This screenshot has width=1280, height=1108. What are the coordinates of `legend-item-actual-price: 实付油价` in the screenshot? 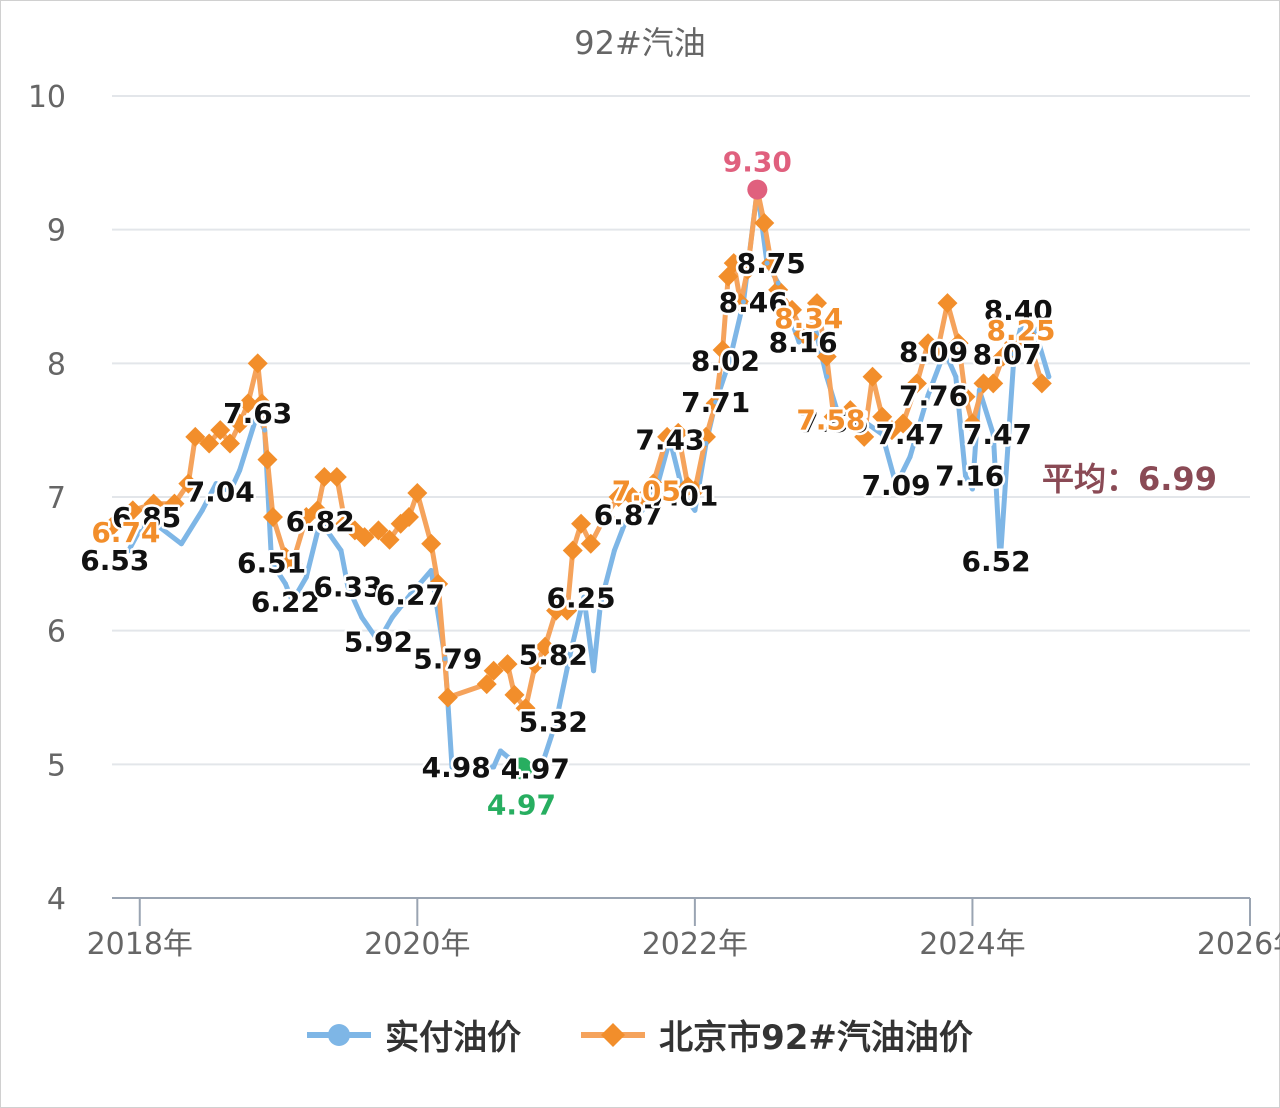 It's located at (414, 1034).